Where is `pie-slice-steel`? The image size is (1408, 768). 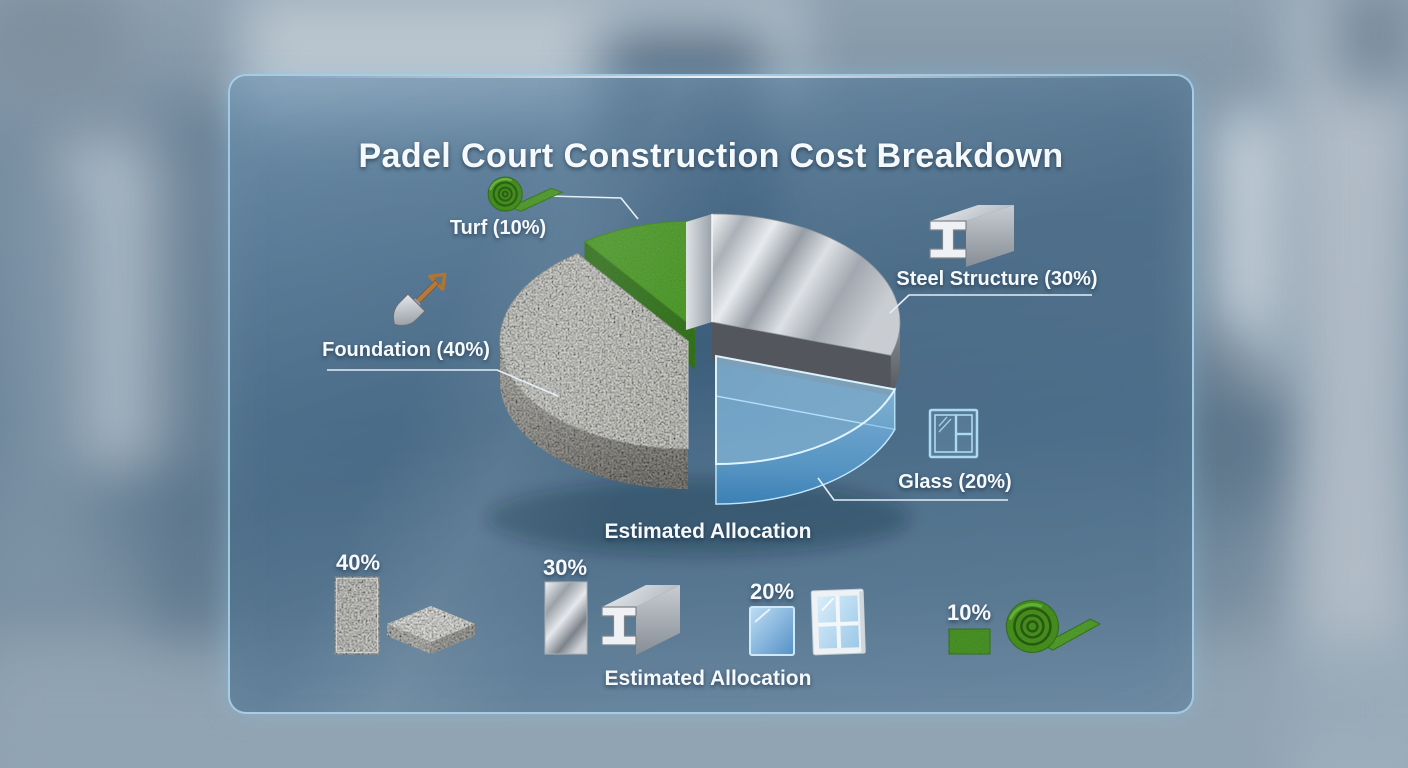
pie-slice-steel is located at coordinates (793, 304).